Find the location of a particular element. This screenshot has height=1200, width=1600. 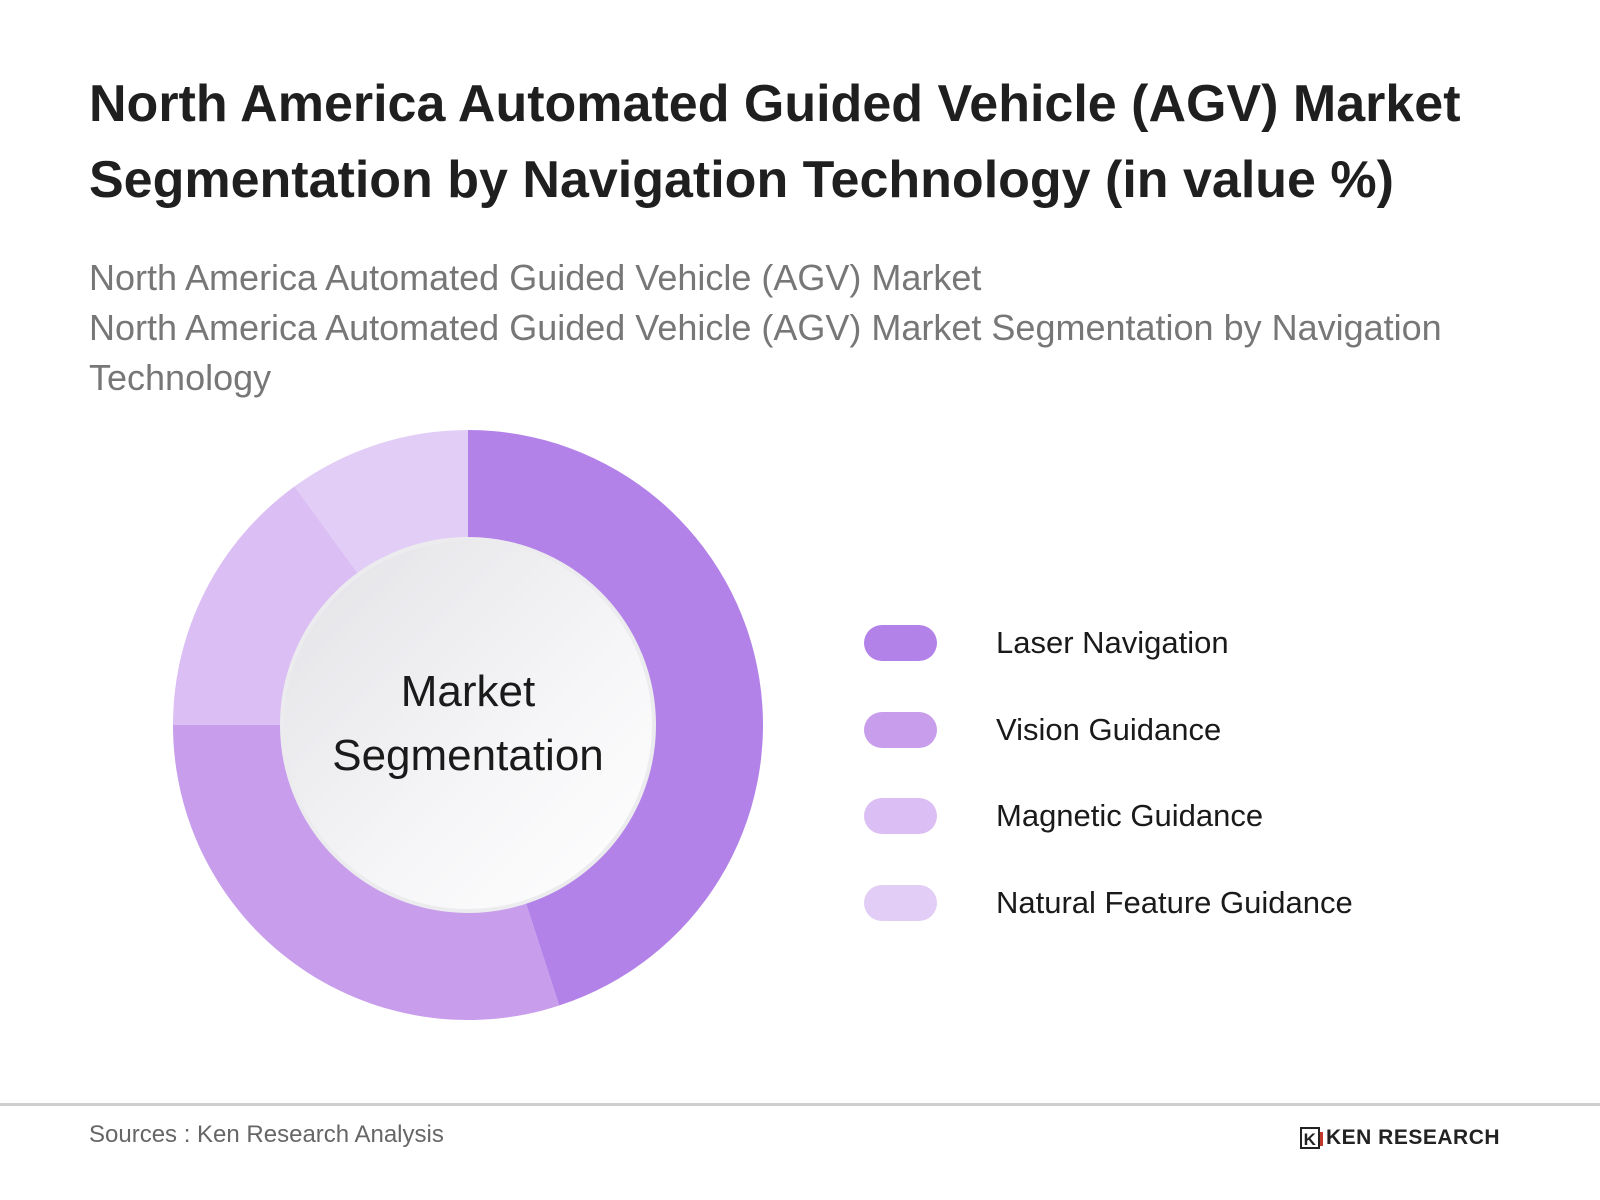

legend-item: Laser Navigation is located at coordinates (1108, 643).